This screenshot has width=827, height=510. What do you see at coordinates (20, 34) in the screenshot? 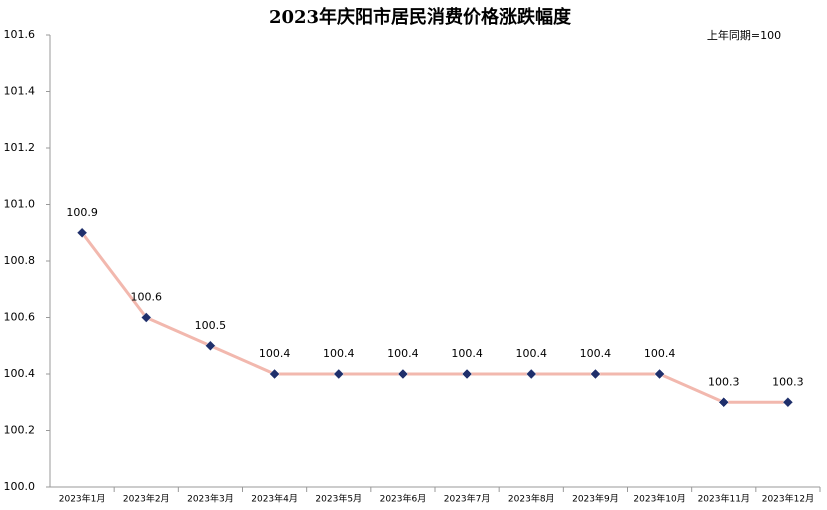
I see `y-tick-label: 101.6` at bounding box center [20, 34].